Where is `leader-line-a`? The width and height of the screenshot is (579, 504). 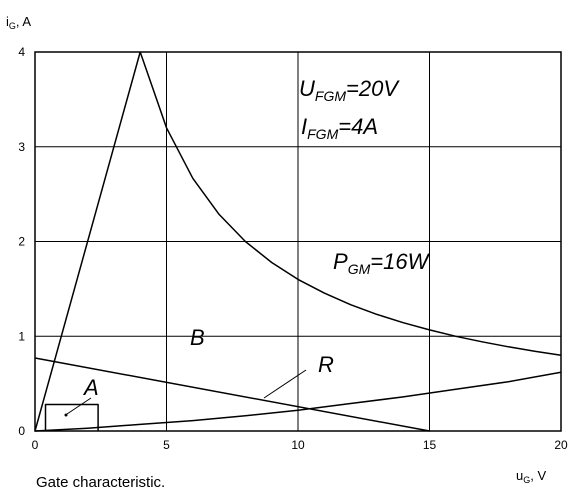
leader-line-a is located at coordinates (79, 406).